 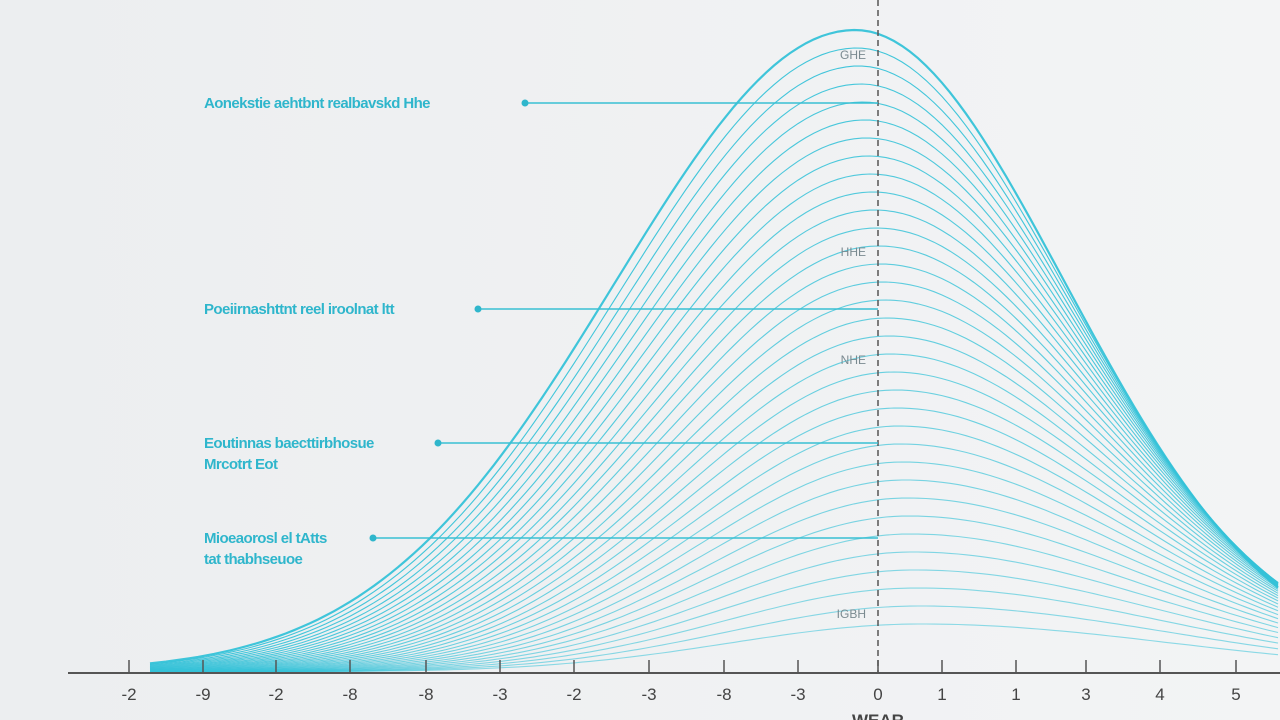 What do you see at coordinates (265, 538) in the screenshot?
I see `annotation-text: Mioeaorosl el tAtts` at bounding box center [265, 538].